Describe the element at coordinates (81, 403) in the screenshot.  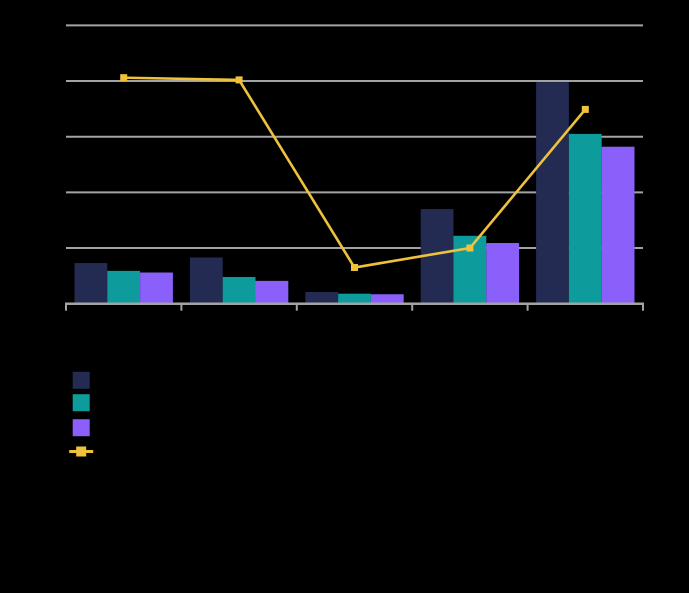
I see `legend-swatch-teal` at that location.